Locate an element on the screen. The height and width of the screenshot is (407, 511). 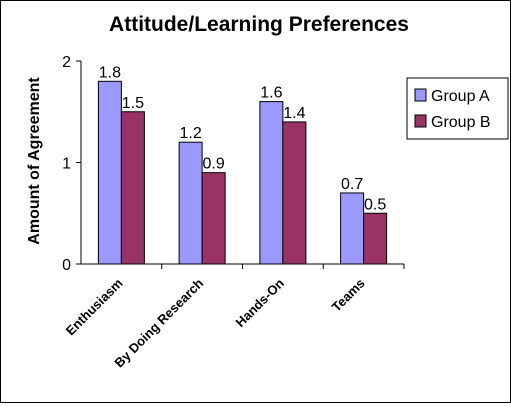
y-ticks-group: 0 1 2 is located at coordinates (71, 164).